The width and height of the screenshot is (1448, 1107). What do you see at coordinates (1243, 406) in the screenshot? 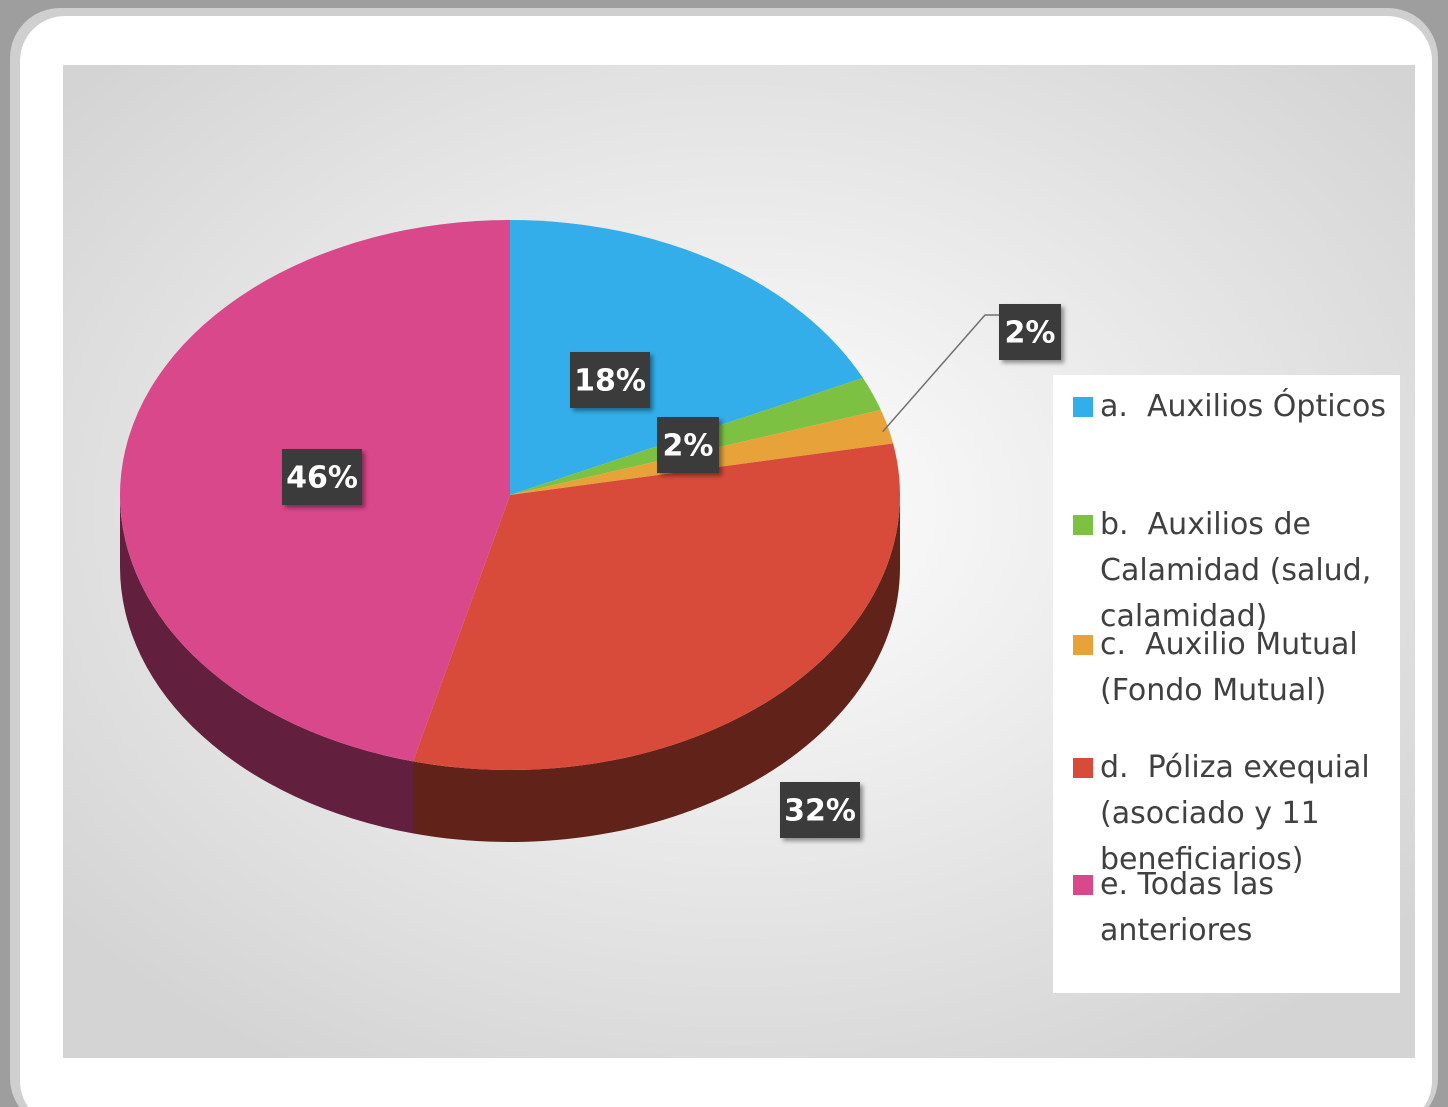
I see `legend-label: a. Auxilios Ópticos` at bounding box center [1243, 406].